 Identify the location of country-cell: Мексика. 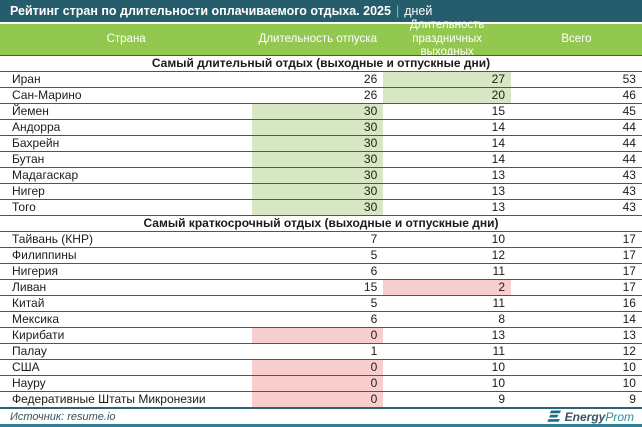
(36, 319).